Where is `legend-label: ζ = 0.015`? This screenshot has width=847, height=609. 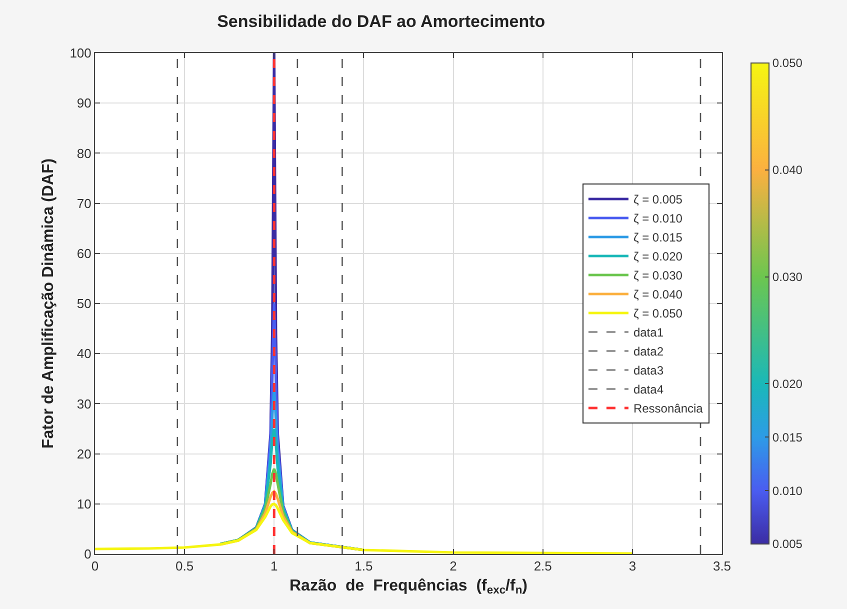
legend-label: ζ = 0.015 is located at coordinates (658, 237).